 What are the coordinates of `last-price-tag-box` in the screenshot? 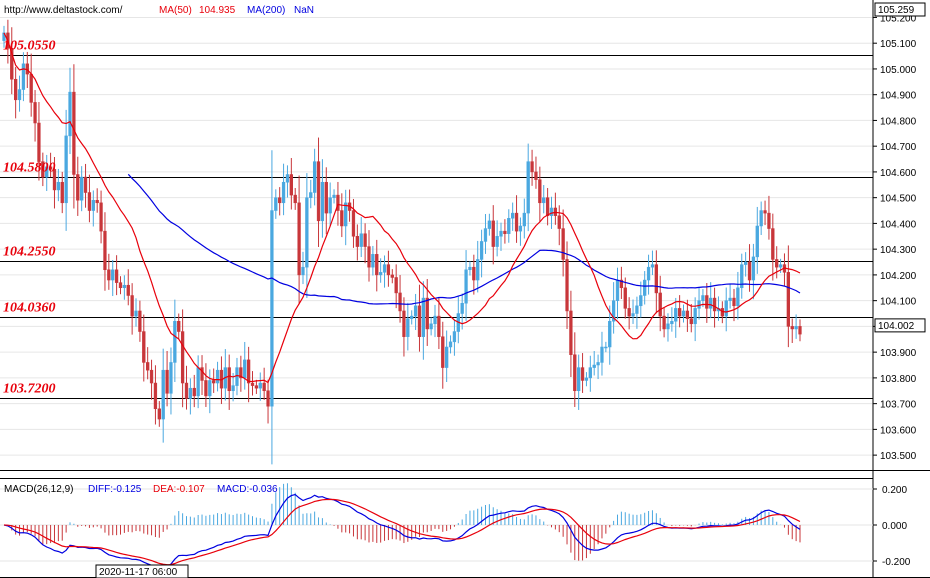 It's located at (900, 325).